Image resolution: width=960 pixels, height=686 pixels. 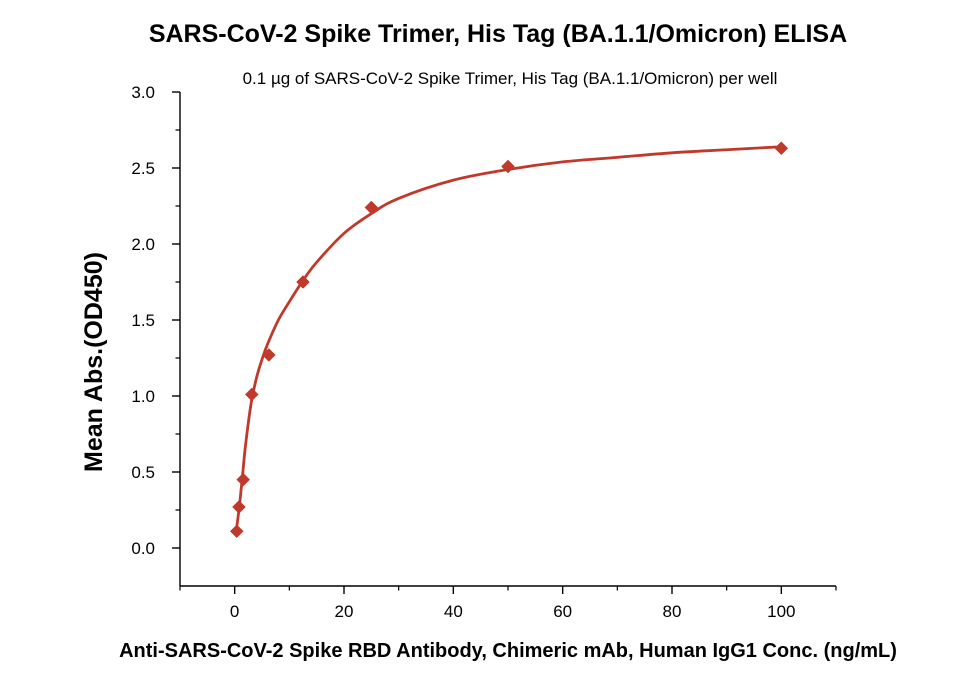 I want to click on y-axis-title: Mean Abs.(OD450), so click(x=94, y=362).